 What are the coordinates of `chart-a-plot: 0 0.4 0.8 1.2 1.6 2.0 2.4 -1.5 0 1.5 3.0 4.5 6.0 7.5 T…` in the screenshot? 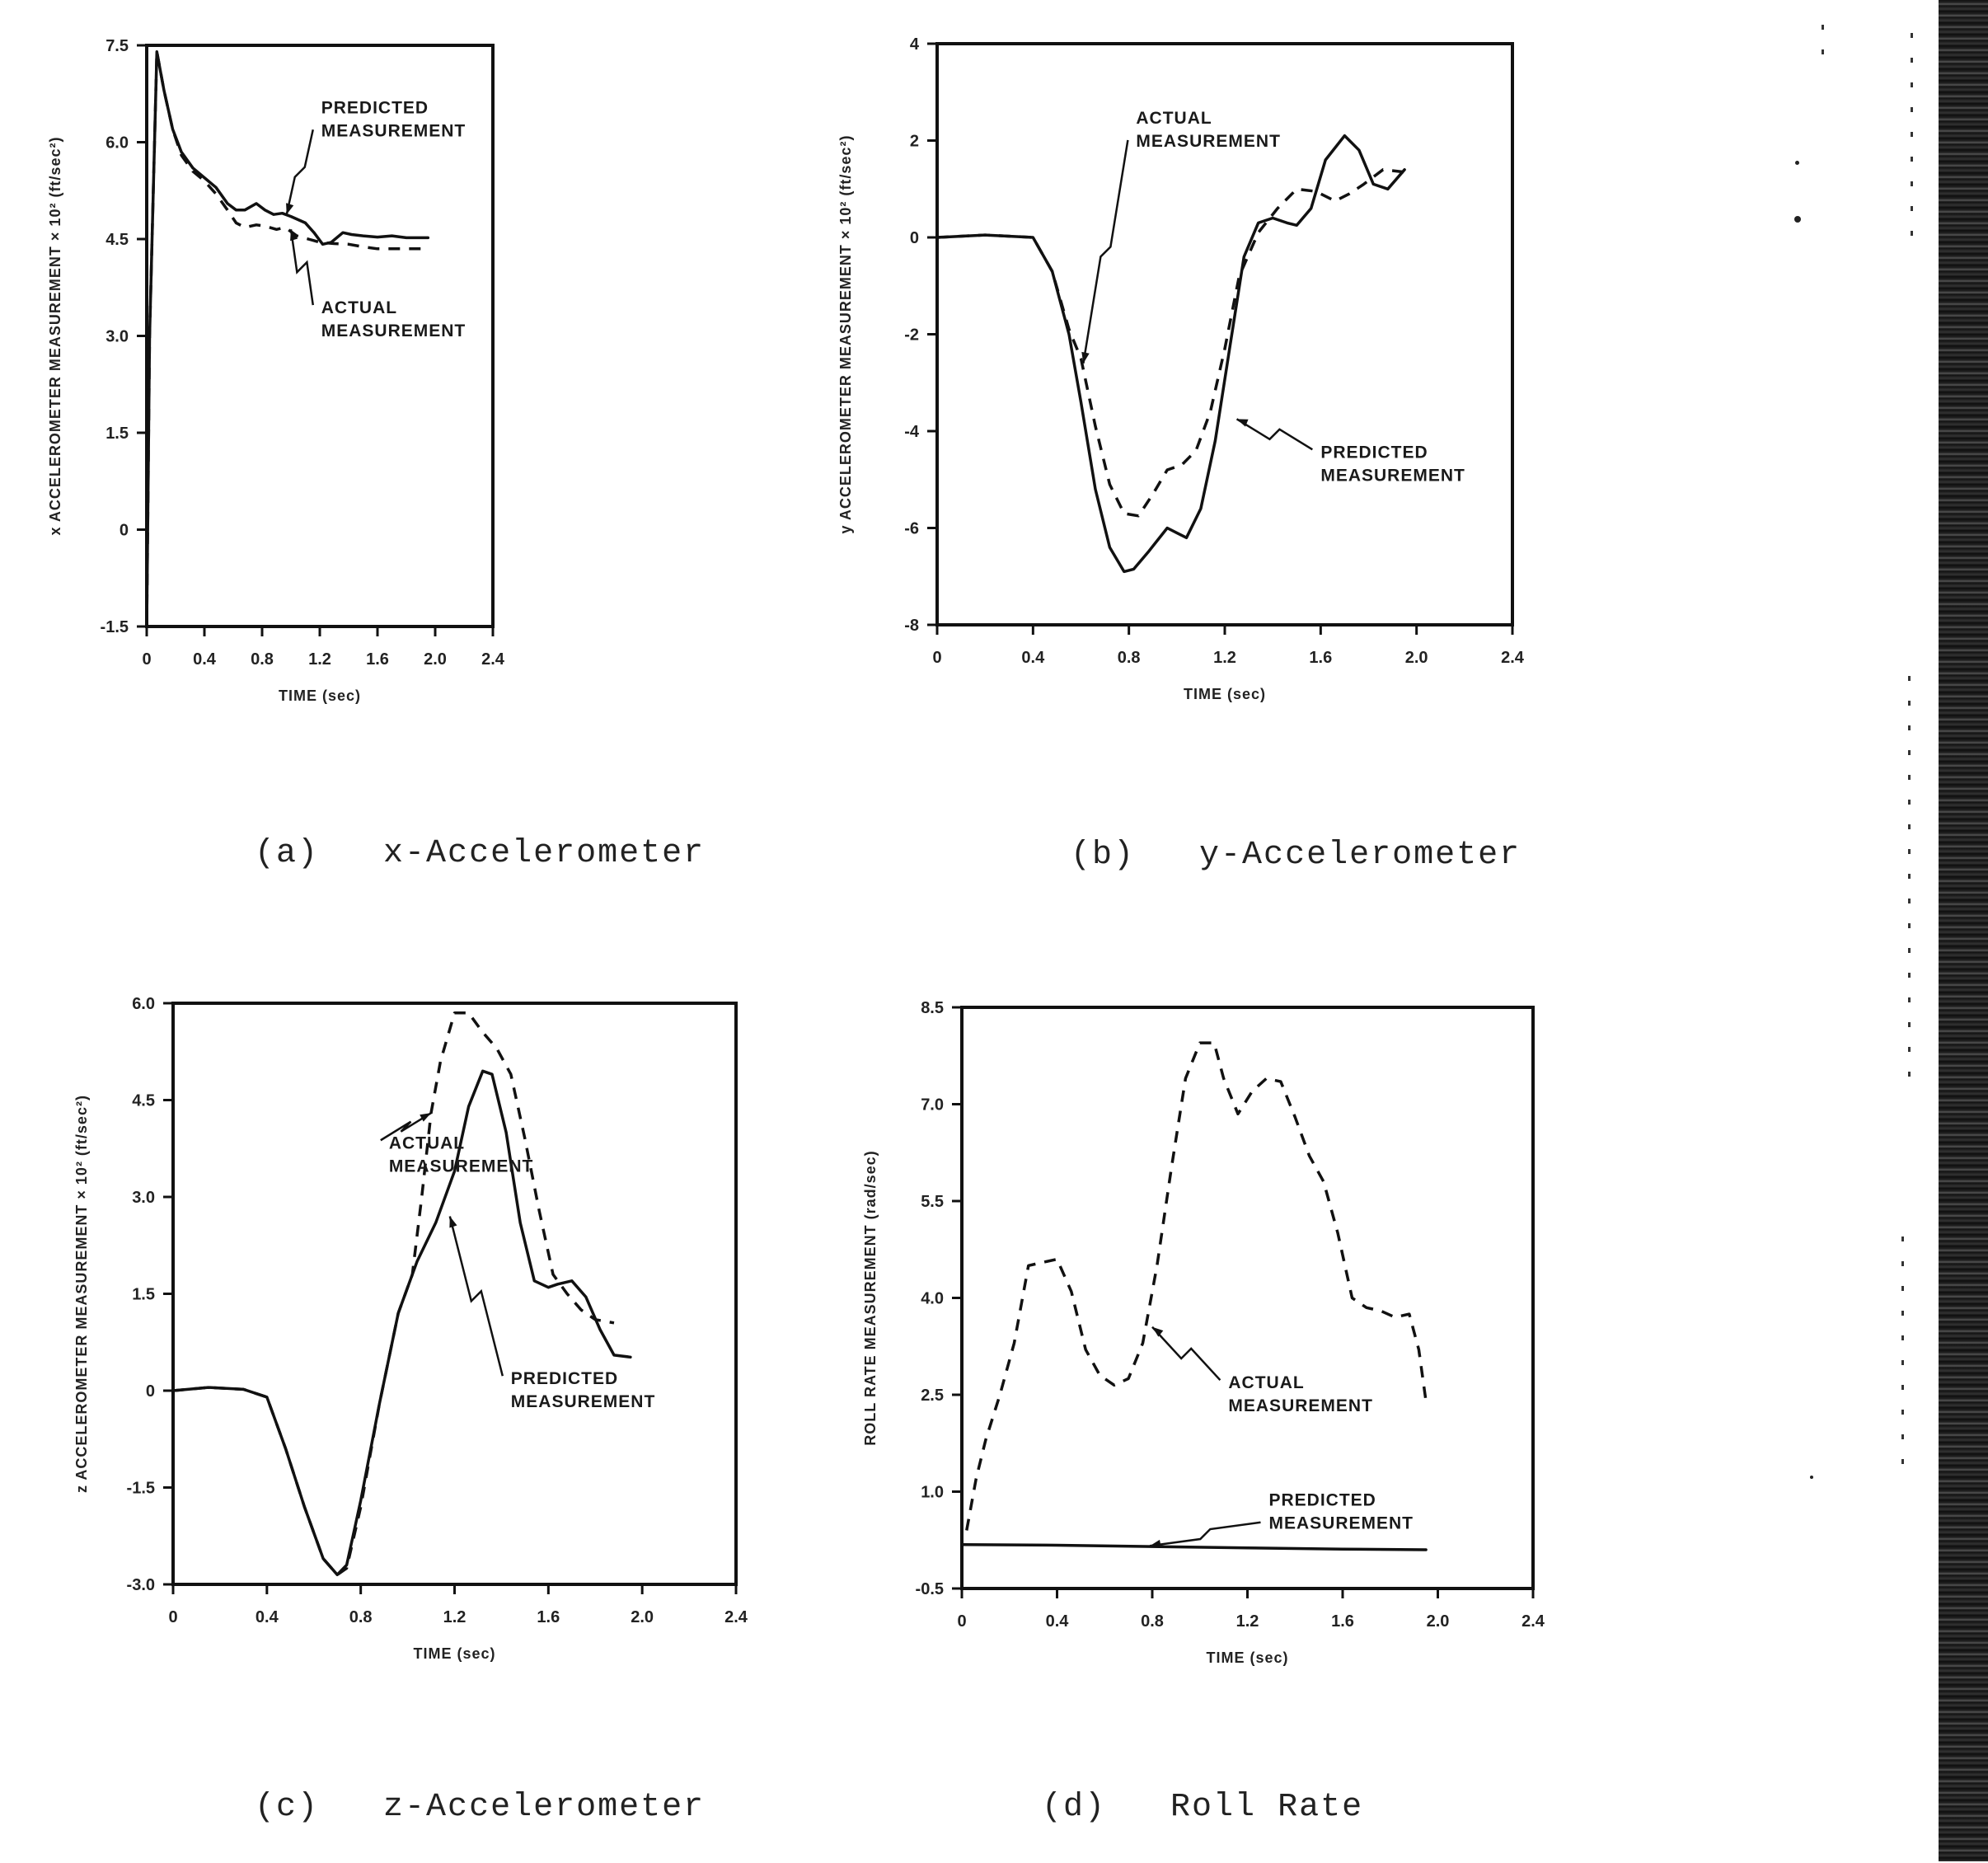 It's located at (276, 371).